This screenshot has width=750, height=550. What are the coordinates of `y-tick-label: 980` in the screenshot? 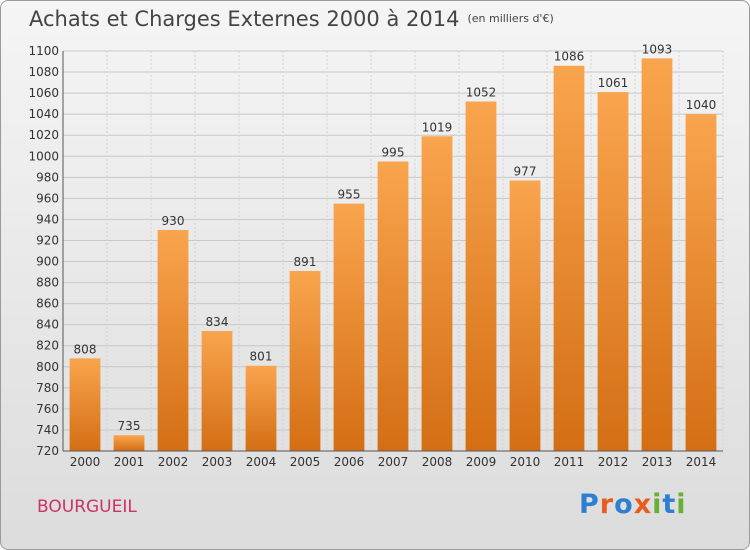 It's located at (47, 177).